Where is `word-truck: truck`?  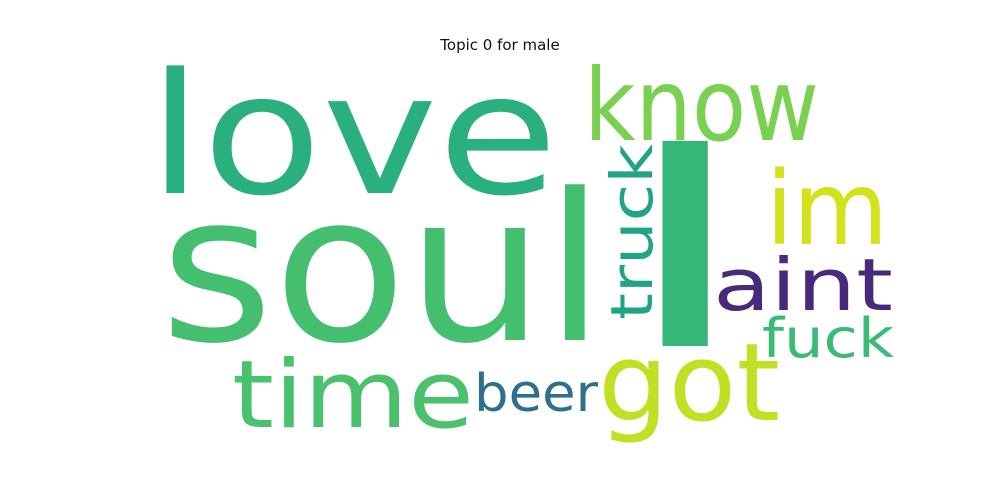
word-truck: truck is located at coordinates (632, 232).